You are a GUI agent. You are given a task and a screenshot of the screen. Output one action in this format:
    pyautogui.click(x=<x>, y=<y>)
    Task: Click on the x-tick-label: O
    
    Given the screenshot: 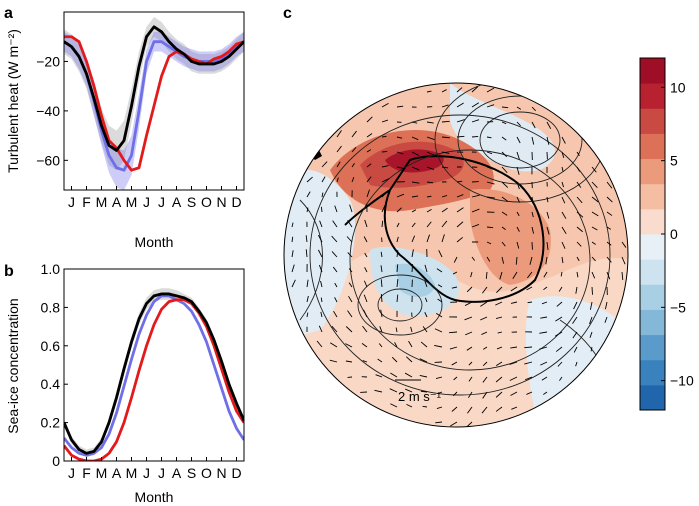 What is the action you would take?
    pyautogui.click(x=206, y=202)
    